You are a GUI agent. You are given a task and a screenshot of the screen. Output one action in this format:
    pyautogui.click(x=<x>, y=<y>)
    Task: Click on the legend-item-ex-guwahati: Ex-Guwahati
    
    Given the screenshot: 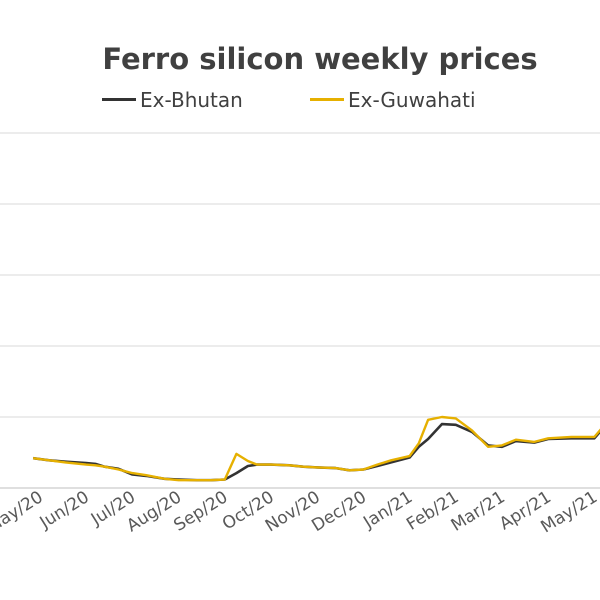 What is the action you would take?
    pyautogui.click(x=393, y=100)
    